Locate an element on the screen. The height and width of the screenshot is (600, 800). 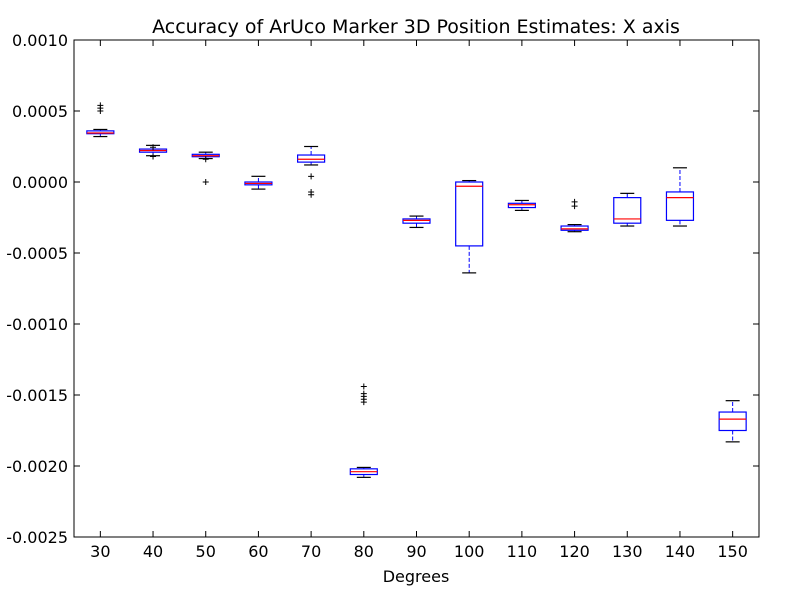
y-tick-label: -0.0010 is located at coordinates (37, 324).